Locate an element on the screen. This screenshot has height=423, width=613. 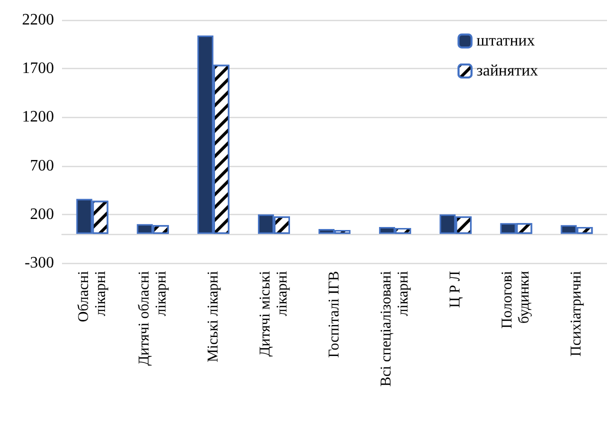
y-tick-label: 700 is located at coordinates (42, 165).